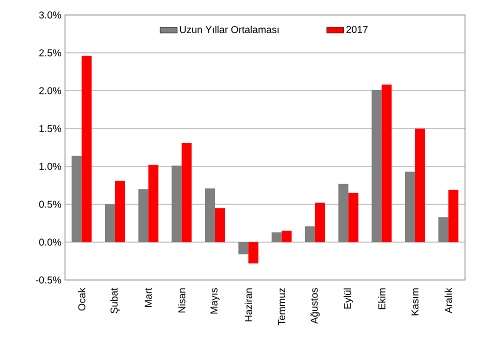 This screenshot has height=349, width=480. Describe the element at coordinates (50, 52) in the screenshot. I see `y-tick-label: 2.5%` at that location.